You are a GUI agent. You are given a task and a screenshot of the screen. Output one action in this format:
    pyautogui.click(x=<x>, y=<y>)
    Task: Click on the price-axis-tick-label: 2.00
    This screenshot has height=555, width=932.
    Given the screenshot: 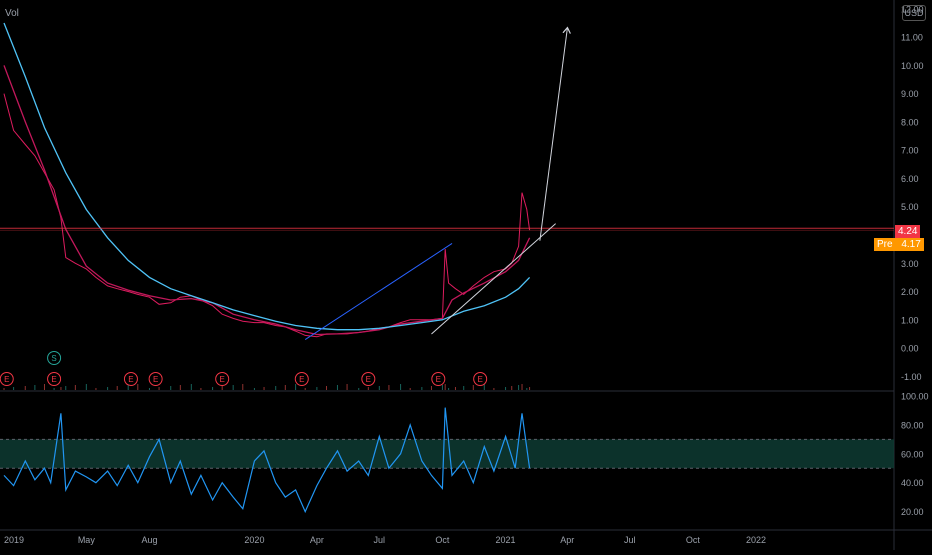 What is the action you would take?
    pyautogui.click(x=910, y=292)
    